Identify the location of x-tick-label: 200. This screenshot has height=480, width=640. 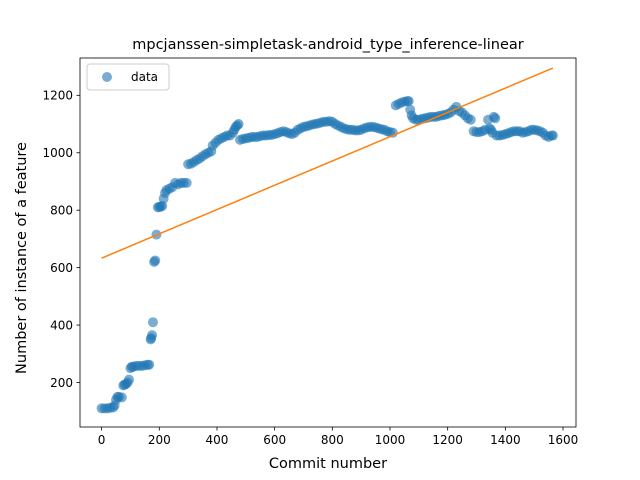
(159, 440).